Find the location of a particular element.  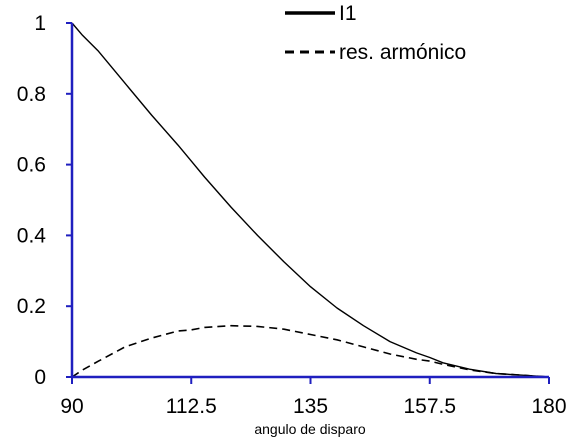

x-tick-labels: 90 112.5 135 157.5 180 is located at coordinates (313, 406).